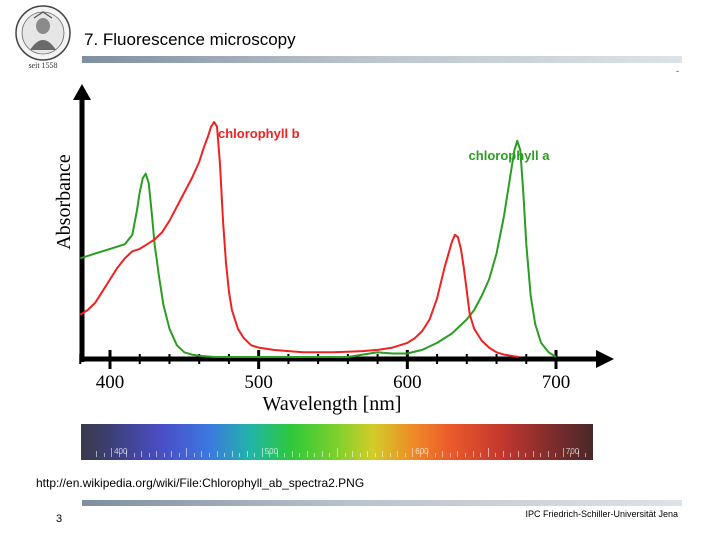 The image size is (720, 540). What do you see at coordinates (605, 359) in the screenshot?
I see `x-axis-arrow` at bounding box center [605, 359].